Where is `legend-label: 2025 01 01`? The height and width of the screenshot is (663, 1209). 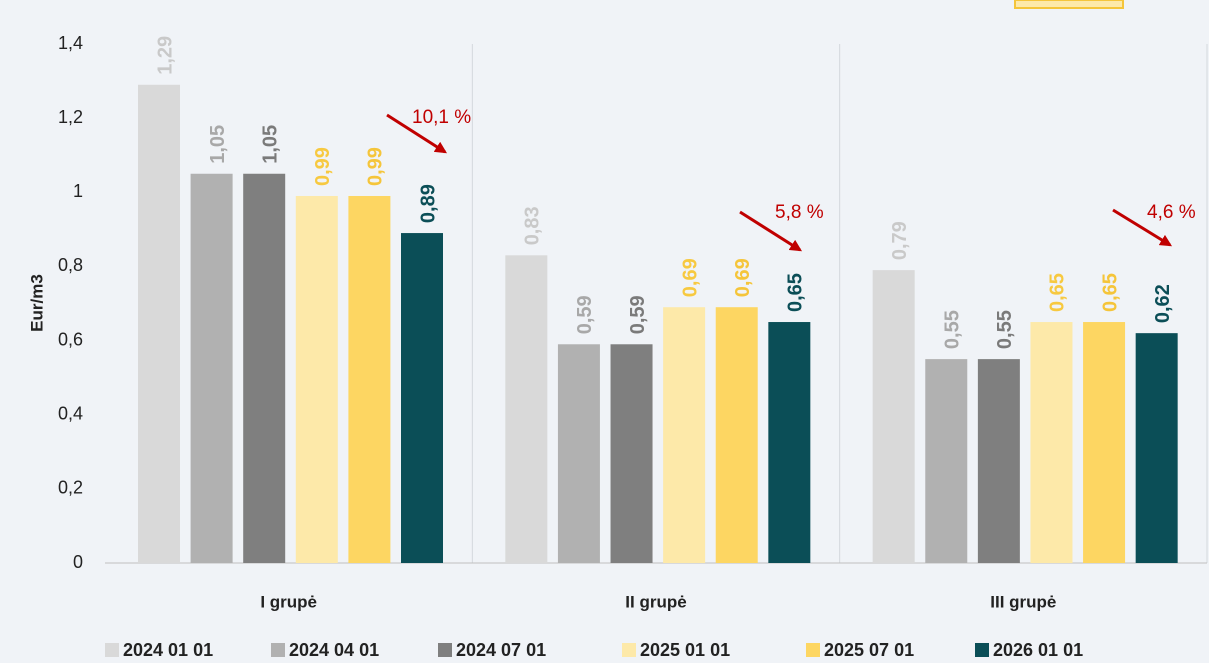 legend-label: 2025 01 01 is located at coordinates (685, 650).